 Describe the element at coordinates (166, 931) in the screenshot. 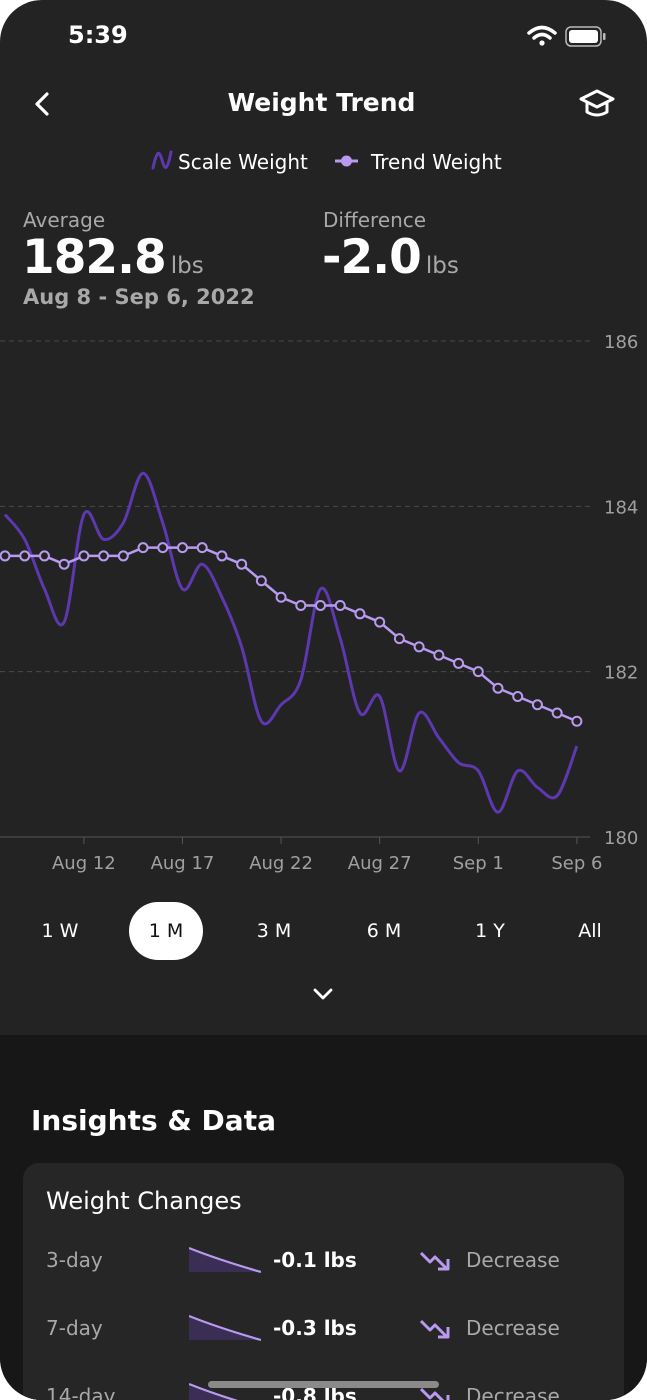

I see `range-option: 1 M` at that location.